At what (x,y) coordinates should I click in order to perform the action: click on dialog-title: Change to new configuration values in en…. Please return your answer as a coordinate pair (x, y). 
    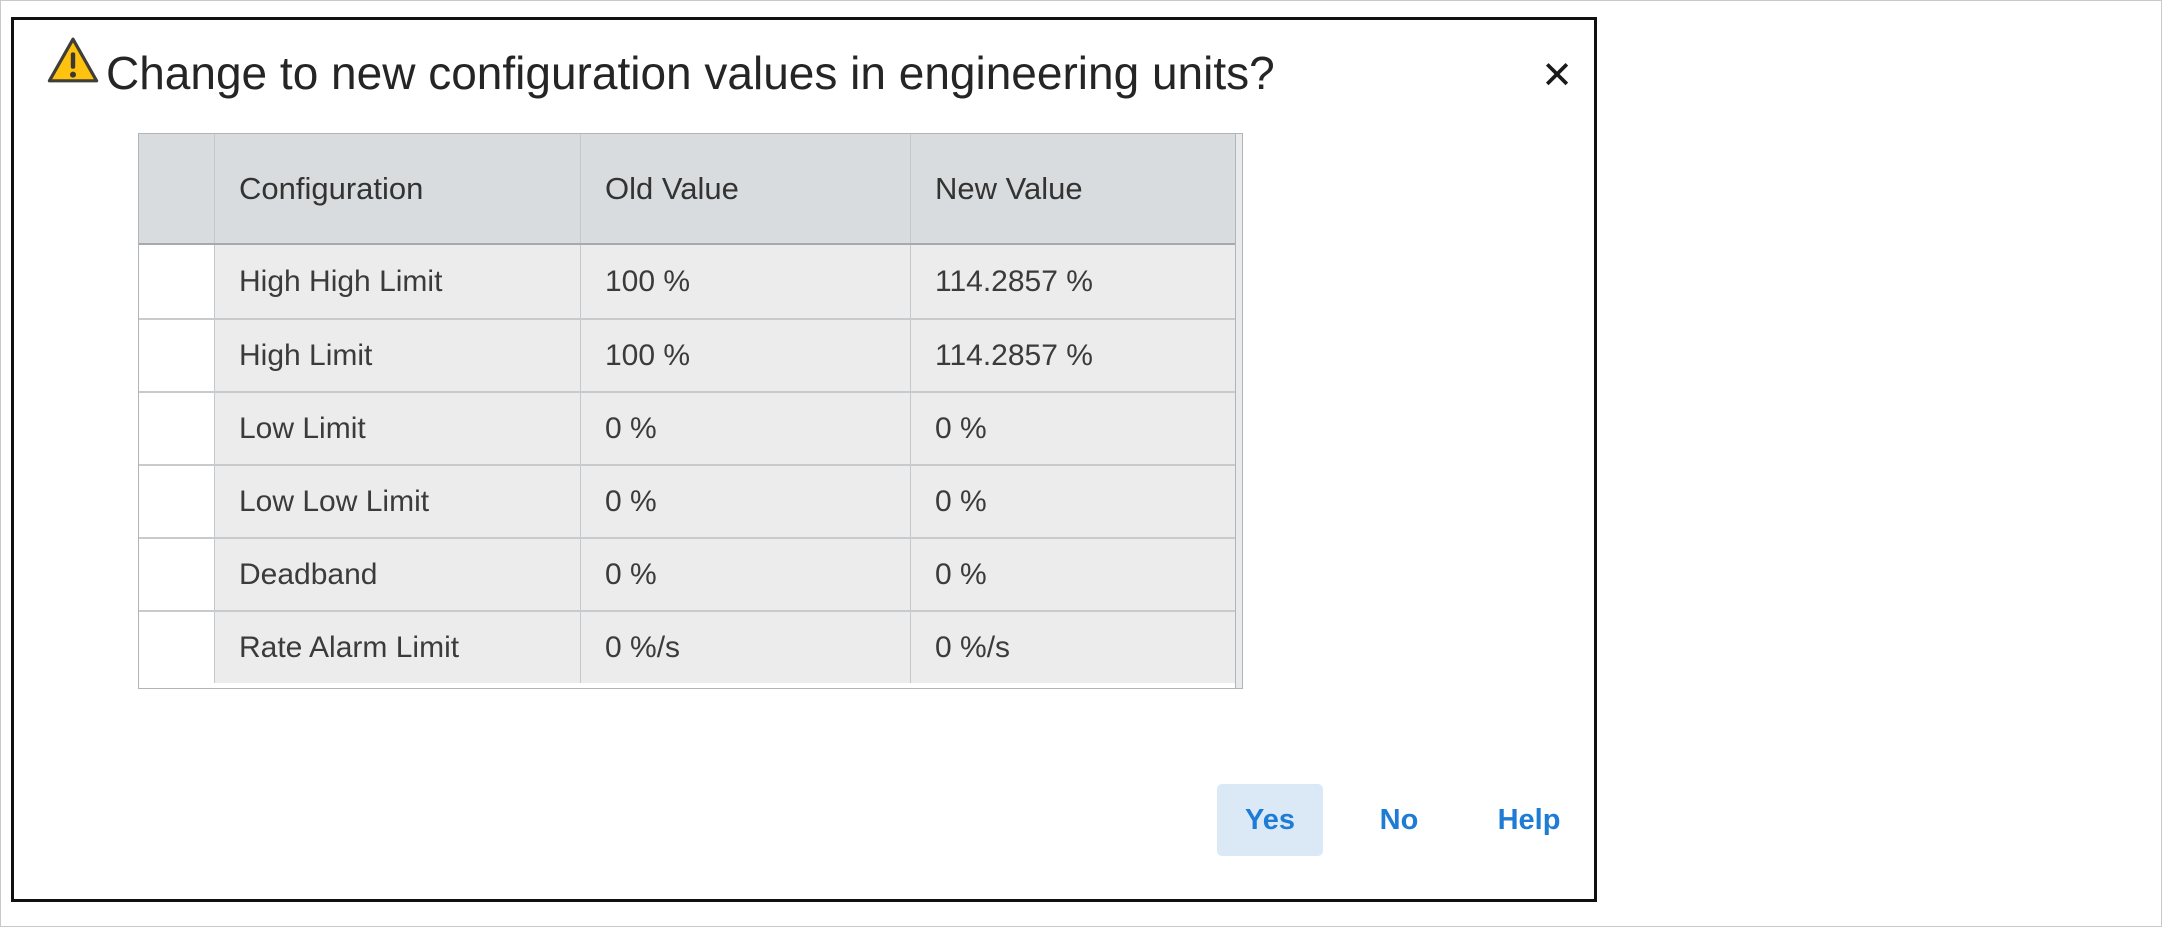
    Looking at the image, I should click on (690, 73).